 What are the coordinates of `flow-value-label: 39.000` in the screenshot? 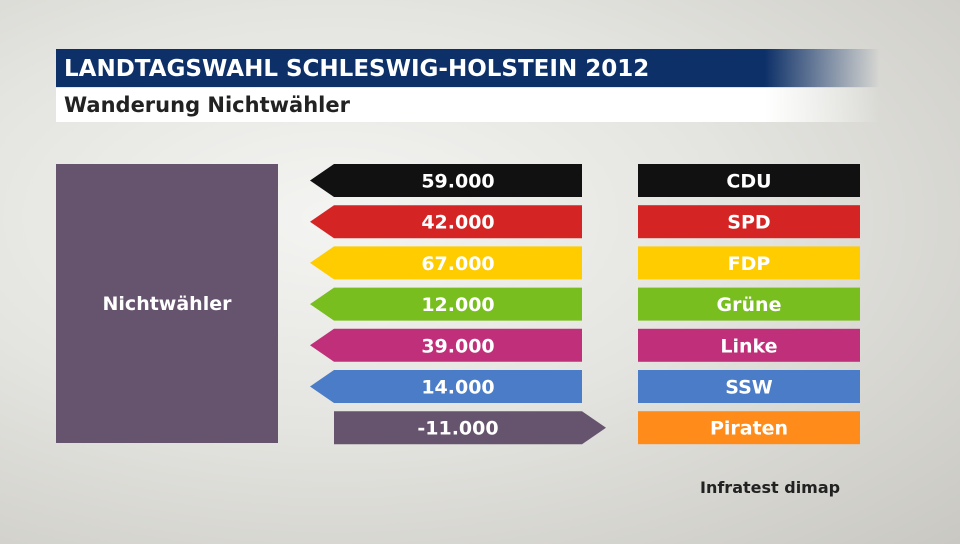 It's located at (457, 346).